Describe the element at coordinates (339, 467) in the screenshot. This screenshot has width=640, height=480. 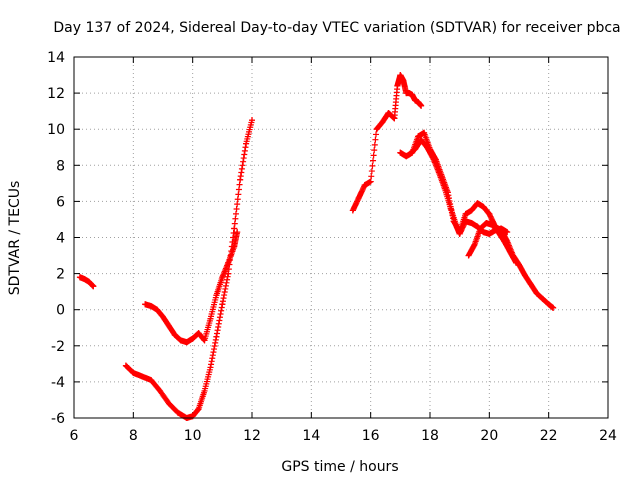
I see `x-axis-label: GPS time / hours` at that location.